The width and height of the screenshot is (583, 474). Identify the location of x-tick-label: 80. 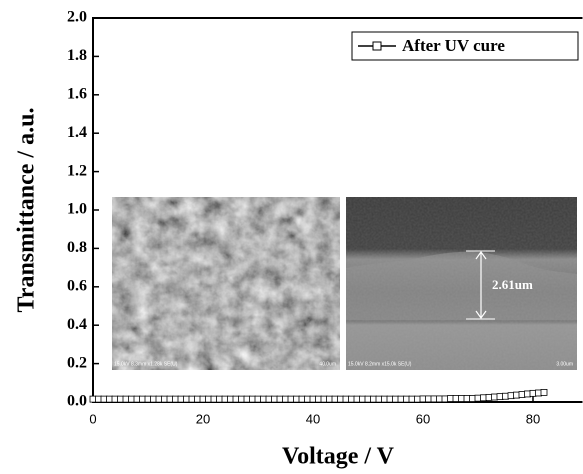
(533, 418).